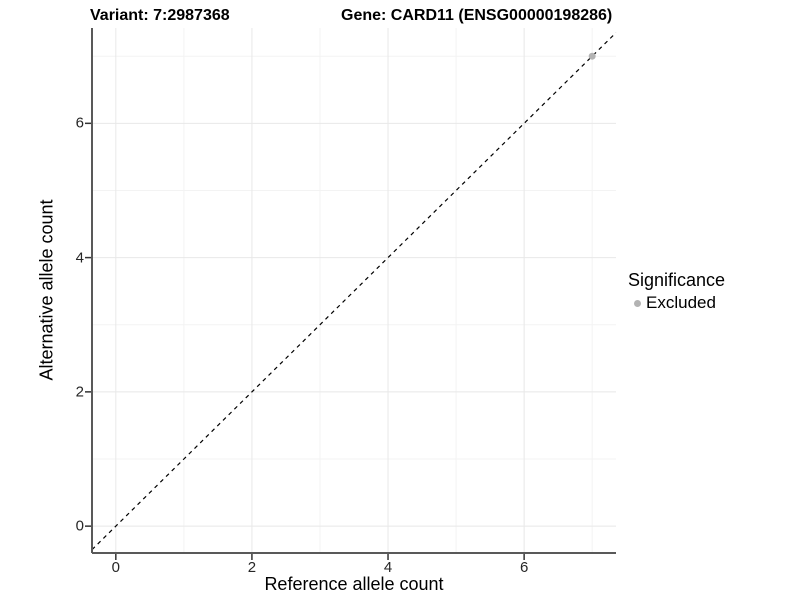 This screenshot has width=800, height=600. Describe the element at coordinates (79, 258) in the screenshot. I see `y-tick-label: 4` at that location.